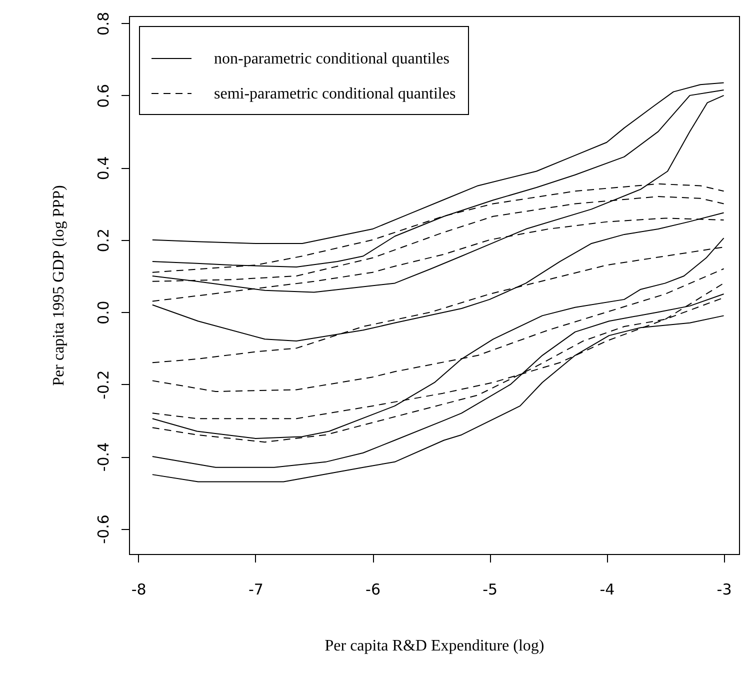 The width and height of the screenshot is (749, 675). Describe the element at coordinates (103, 168) in the screenshot. I see `y-tick-label: 0.4` at that location.